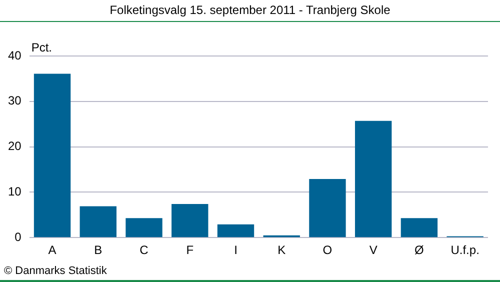  What do you see at coordinates (52, 250) in the screenshot?
I see `x-tick-label: A` at bounding box center [52, 250].